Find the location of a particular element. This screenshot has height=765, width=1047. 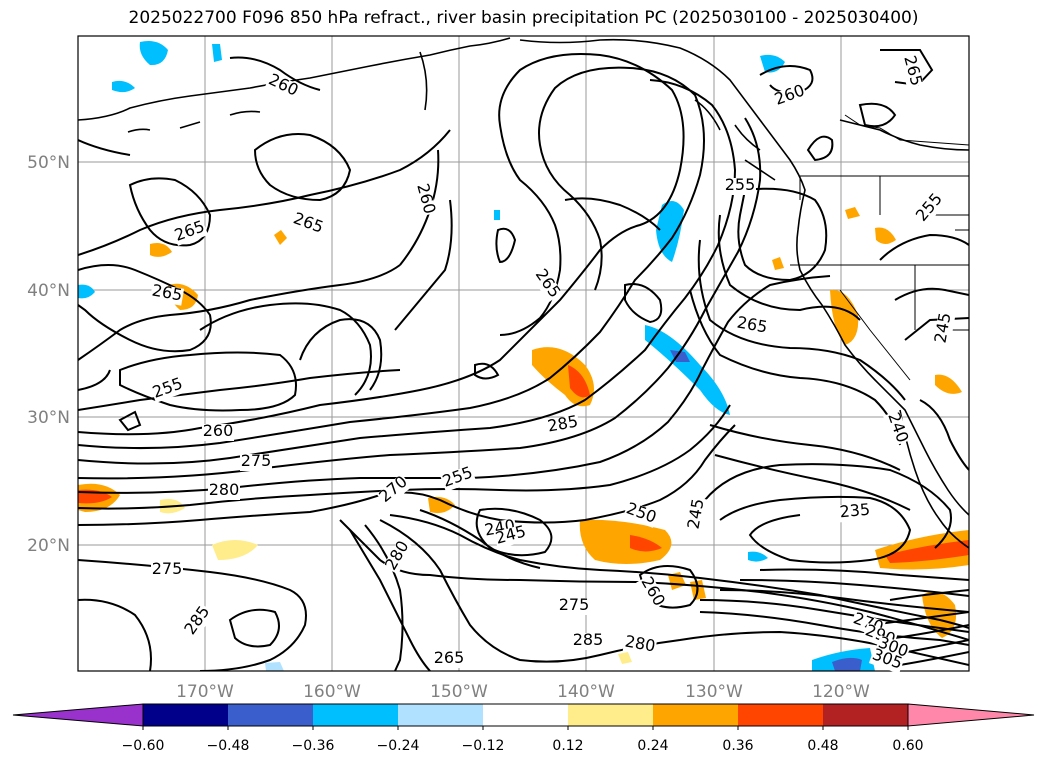

latitude-labels: 50°N 40°N 30°N 20°N is located at coordinates (48, 354).